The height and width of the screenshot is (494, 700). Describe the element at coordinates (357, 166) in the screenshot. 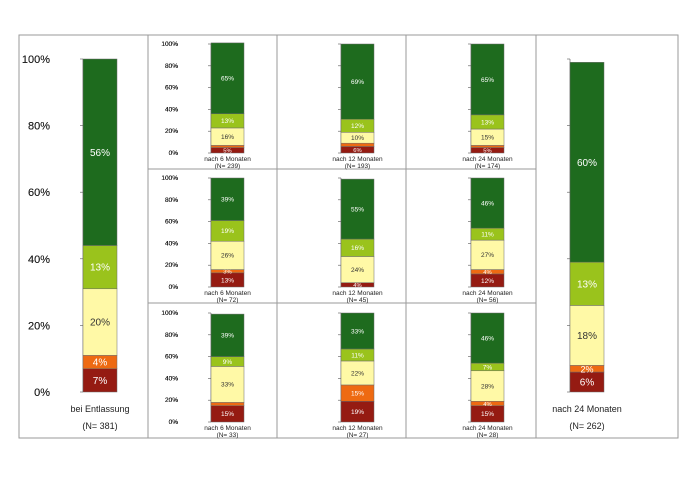

I see `n-label: (N= 193)` at that location.